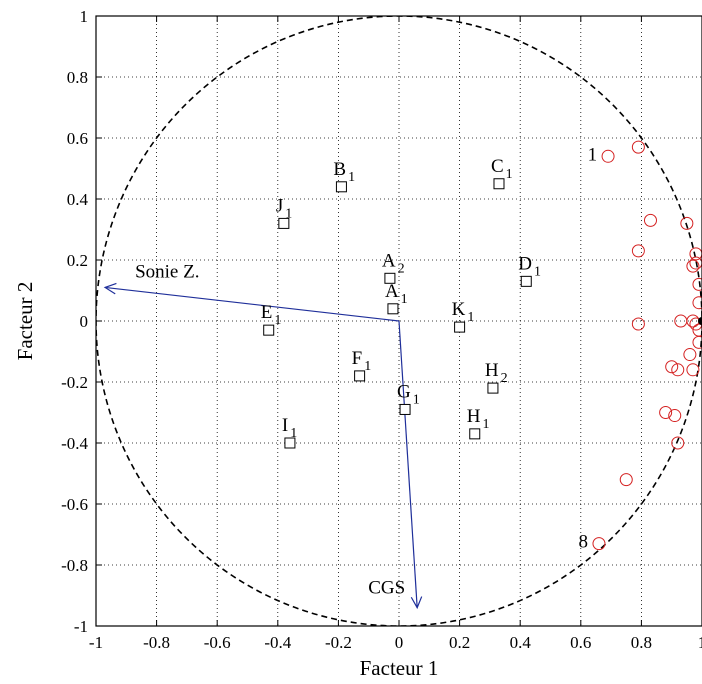  I want to click on x-tick-label: 1, so click(700, 642).